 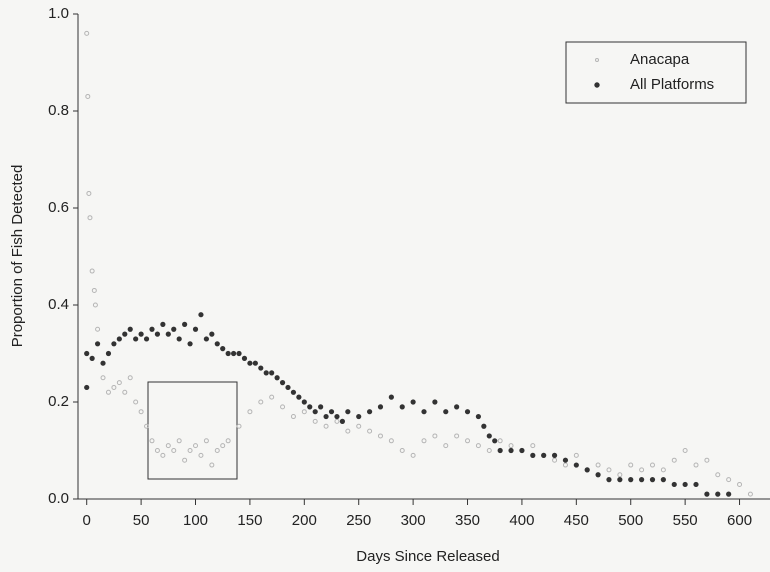 I want to click on y-tick-label: 0.0, so click(x=58, y=498).